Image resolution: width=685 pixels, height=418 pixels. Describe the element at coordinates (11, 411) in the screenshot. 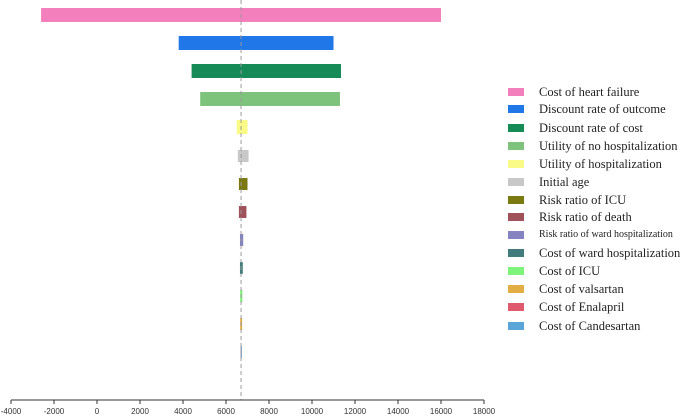

I see `x-tick-label: -4000` at that location.